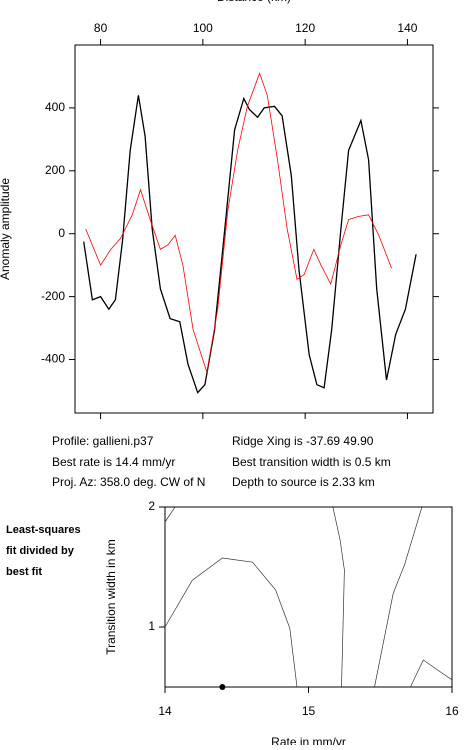 Image resolution: width=467 pixels, height=750 pixels. Describe the element at coordinates (203, 28) in the screenshot. I see `x-tick-label: 100` at that location.